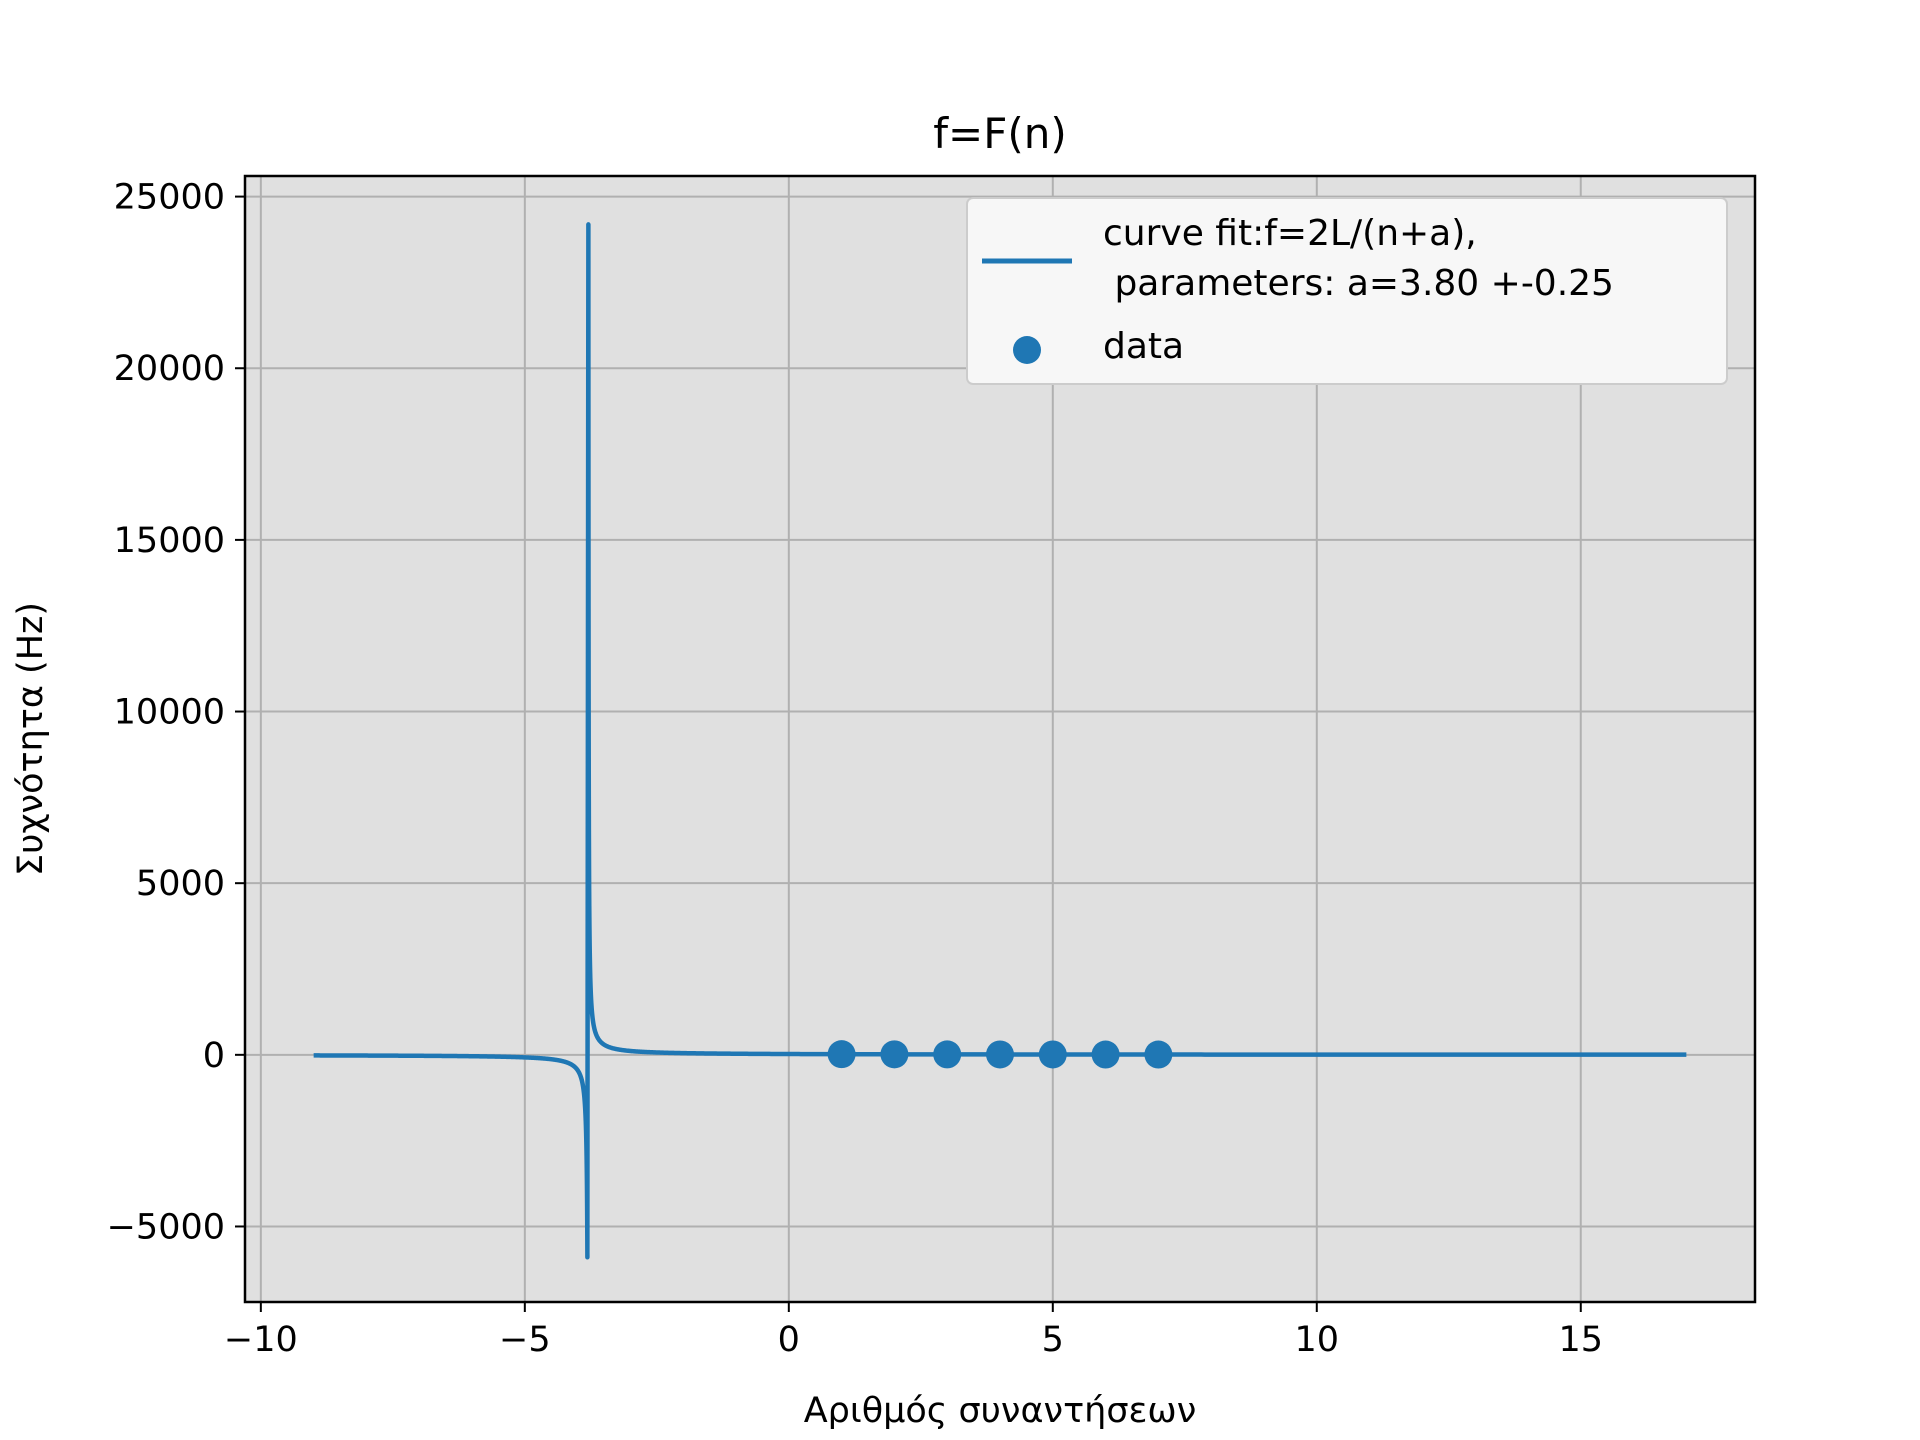  What do you see at coordinates (1317, 1340) in the screenshot?
I see `x-tick-label: 10` at bounding box center [1317, 1340].